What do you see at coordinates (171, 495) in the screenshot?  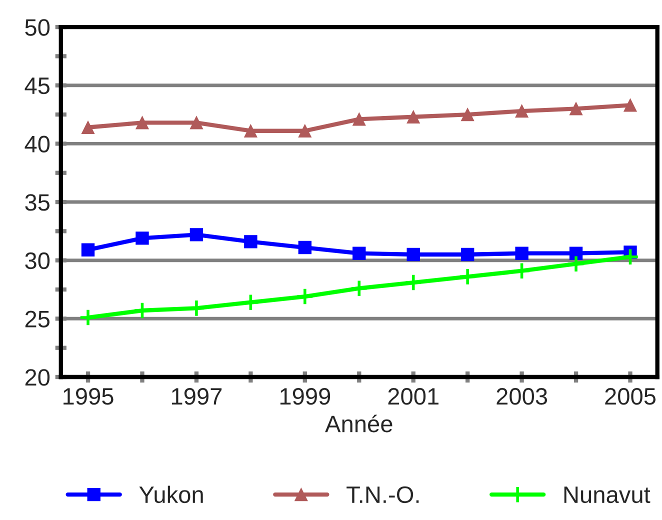 I see `legend-label: Yukon` at bounding box center [171, 495].